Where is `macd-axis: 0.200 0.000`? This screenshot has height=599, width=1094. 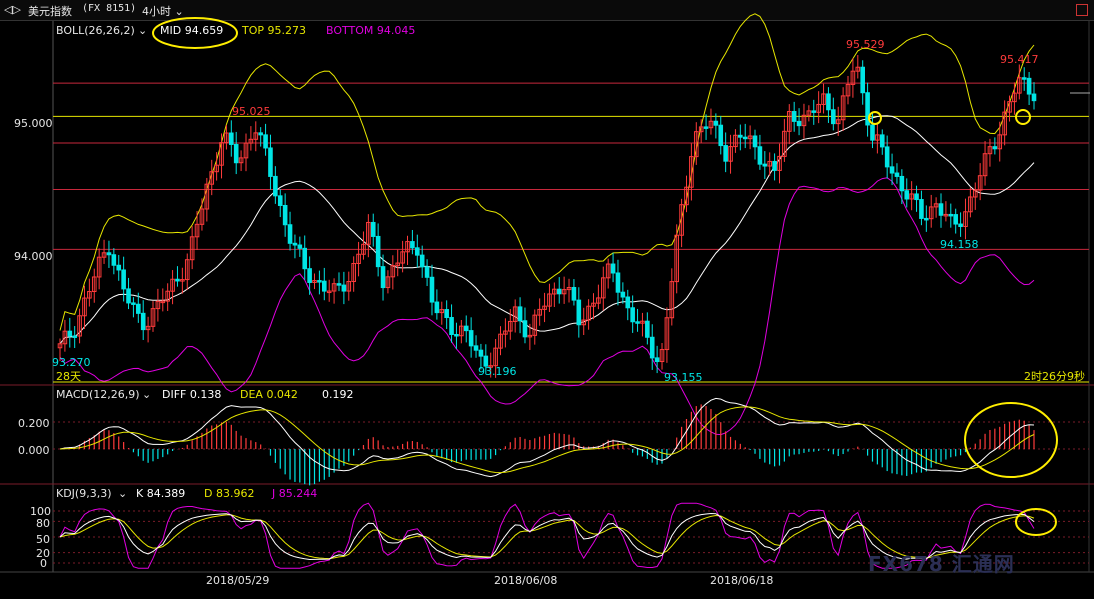
macd-axis: 0.200 0.000 is located at coordinates (34, 437).